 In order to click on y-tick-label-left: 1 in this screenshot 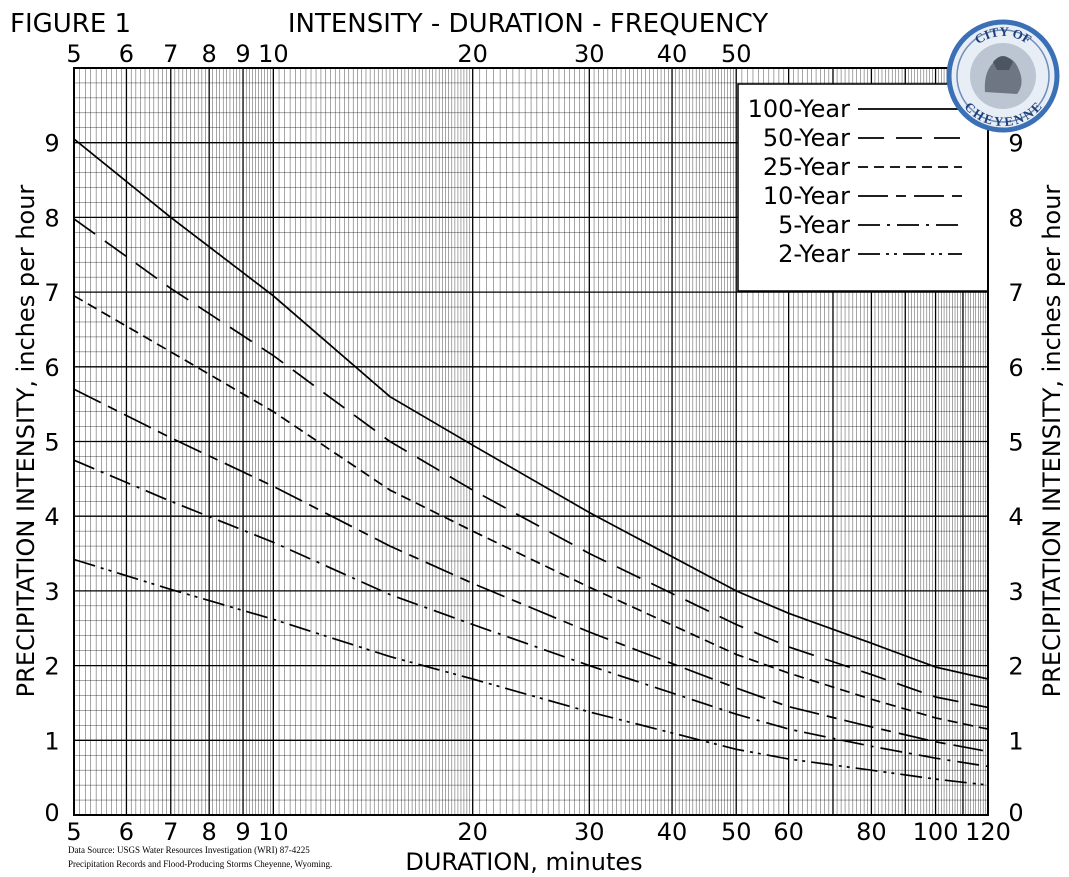, I will do `click(51, 741)`.